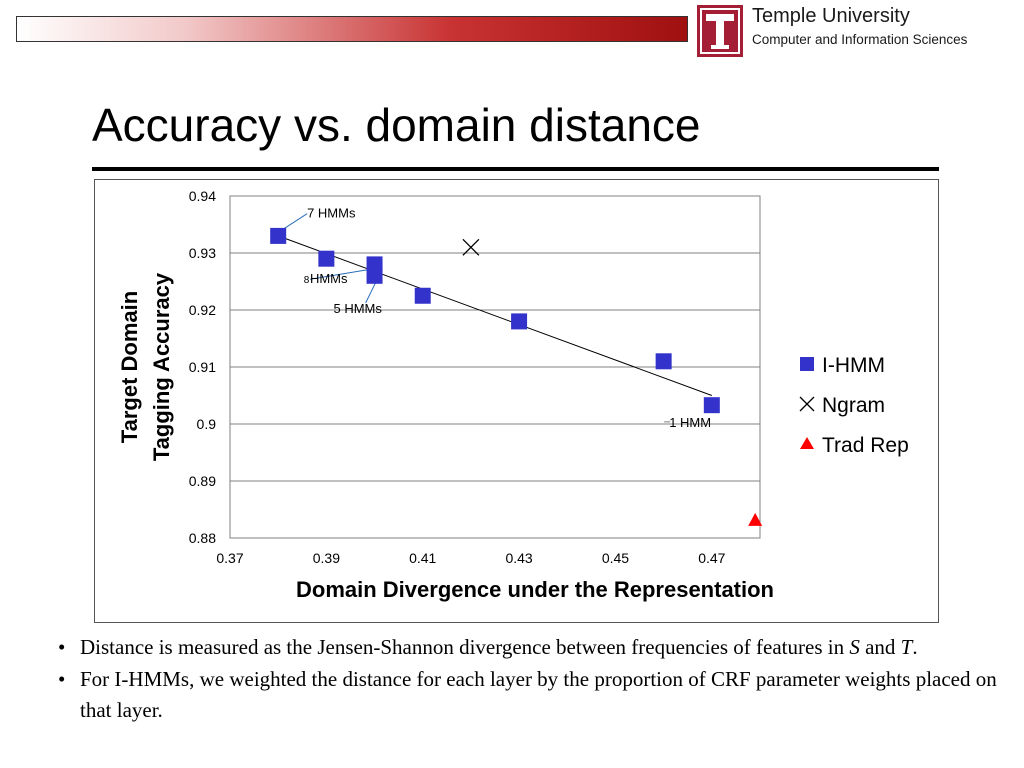  Describe the element at coordinates (352, 29) in the screenshot. I see `header-gradient-bar` at that location.